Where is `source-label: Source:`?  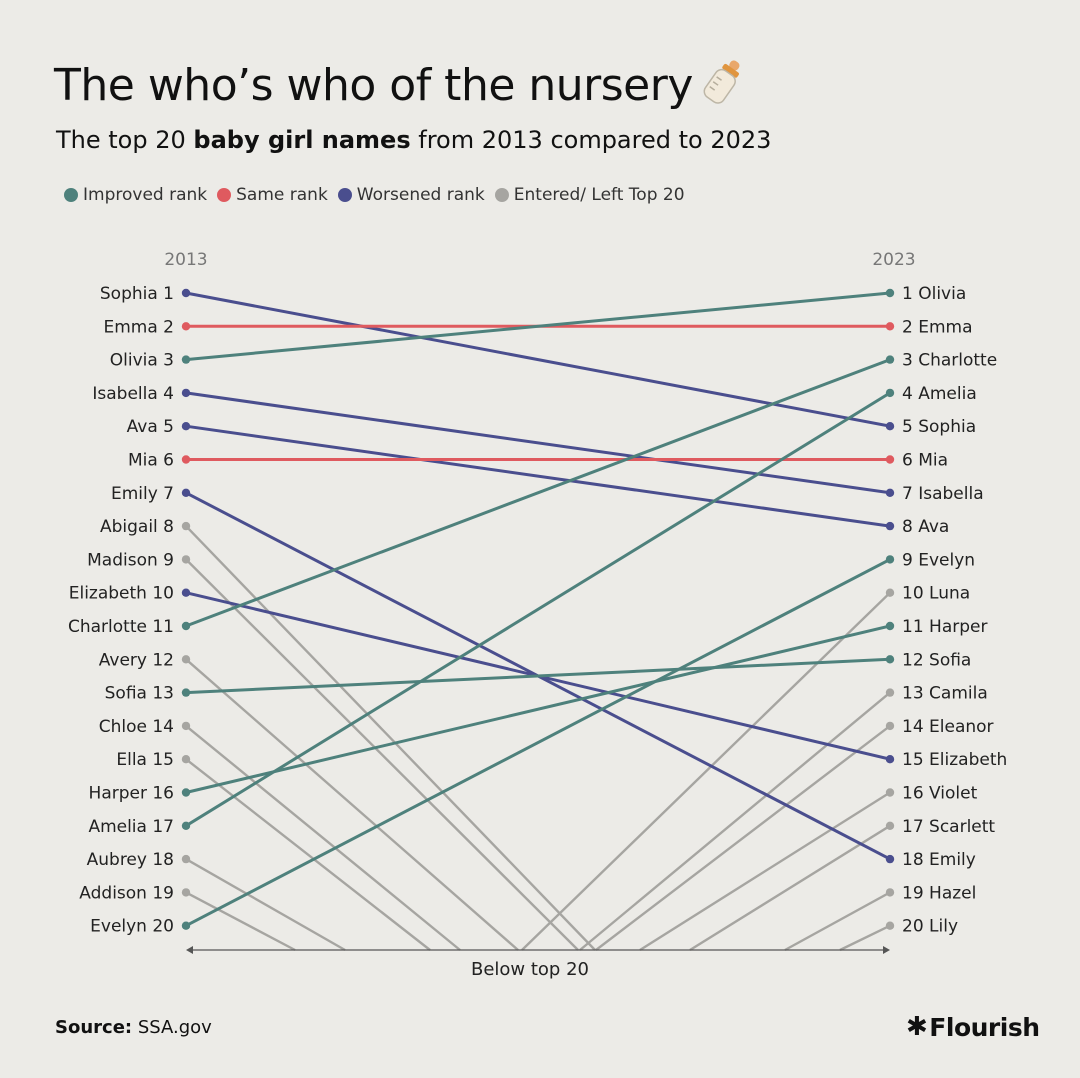
source-label: Source: is located at coordinates (94, 1027).